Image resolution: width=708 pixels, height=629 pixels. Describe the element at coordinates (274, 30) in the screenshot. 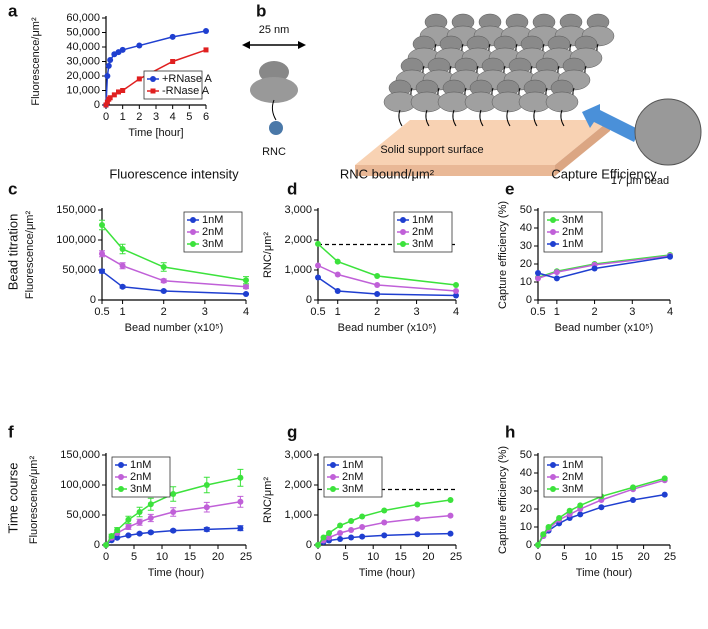

I see `scale-label: 25 nm` at that location.